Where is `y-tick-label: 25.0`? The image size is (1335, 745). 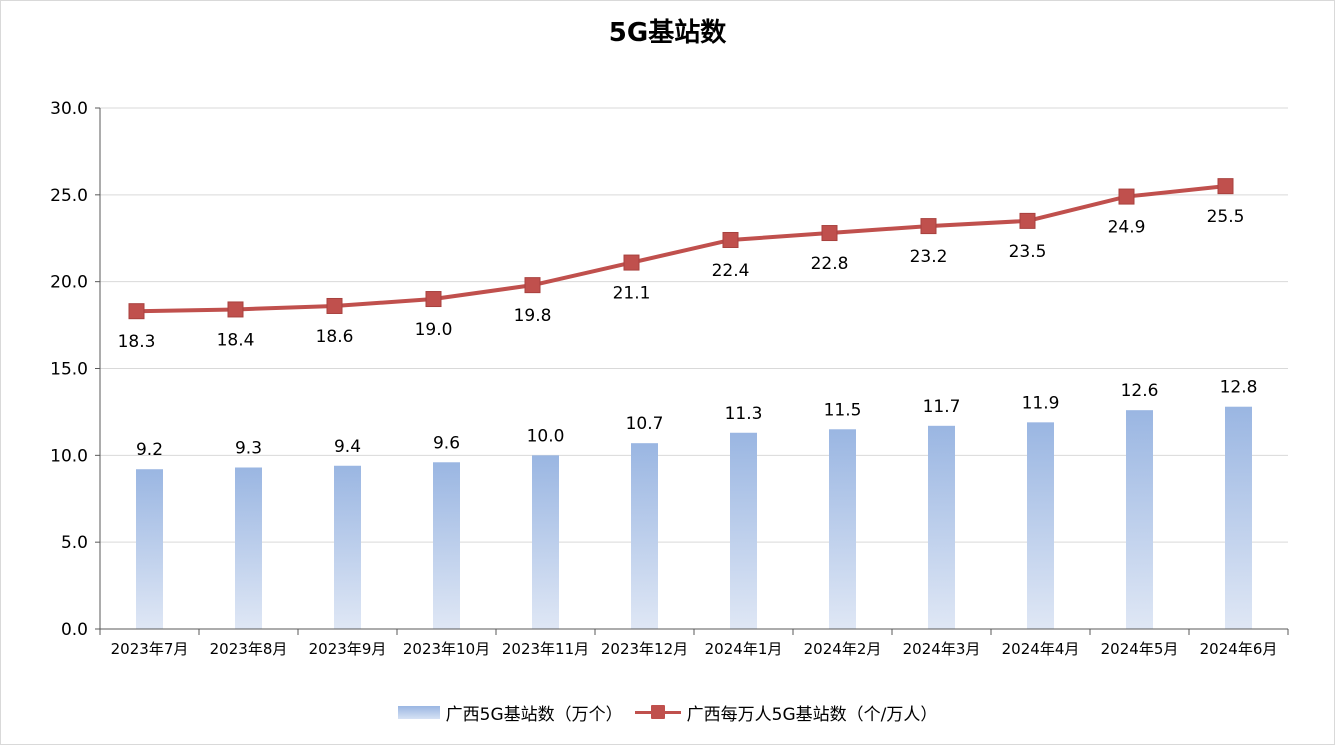
y-tick-label: 25.0 is located at coordinates (69, 196).